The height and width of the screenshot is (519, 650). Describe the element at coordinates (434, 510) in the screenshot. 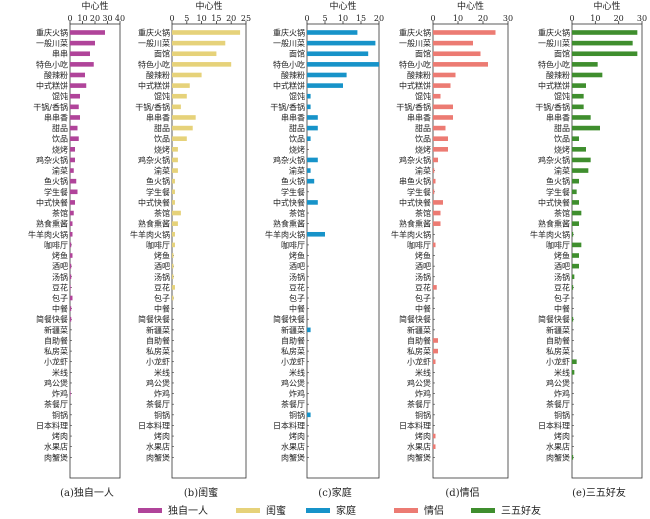

I see `legend-label: 情侣` at that location.